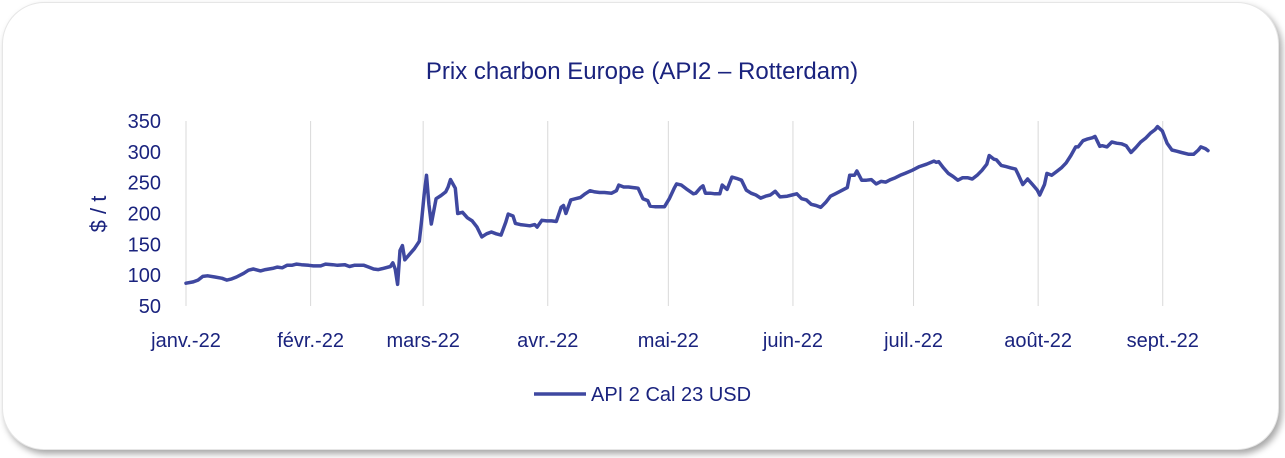  Describe the element at coordinates (671, 395) in the screenshot. I see `legend-label: API 2 Cal 23 USD` at that location.